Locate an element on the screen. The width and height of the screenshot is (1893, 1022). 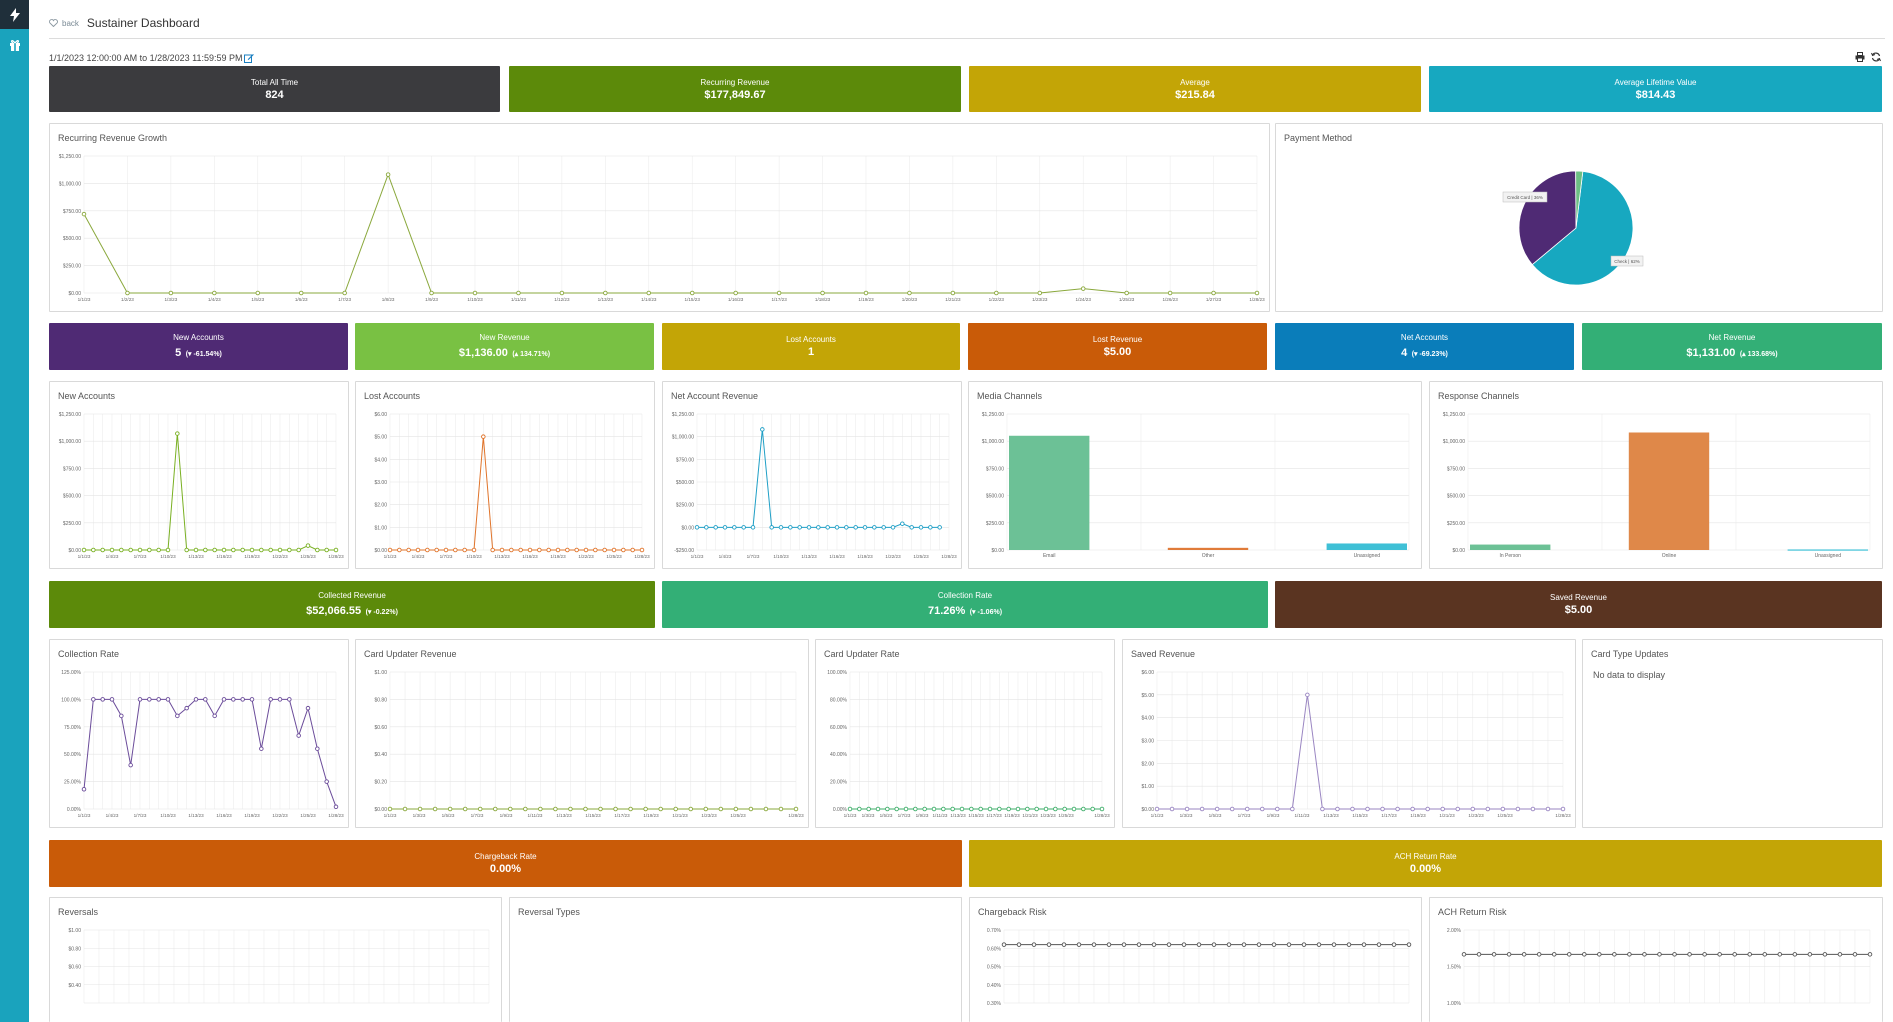
stat-lost-revenue: Lost Revenue $5.00 is located at coordinates (1117, 346).